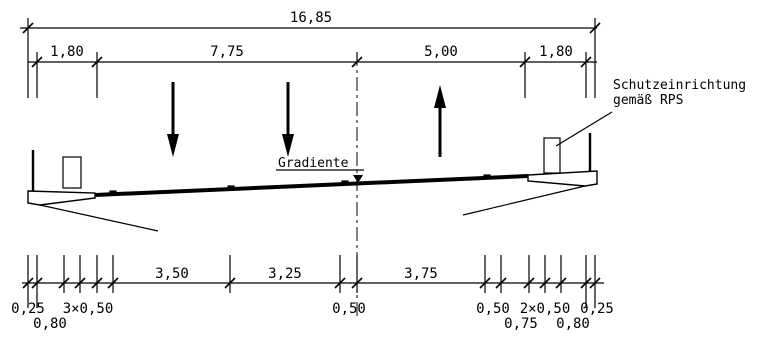 The height and width of the screenshot is (340, 761). I want to click on left-multi-width-label: 3×0,50, so click(88, 309).